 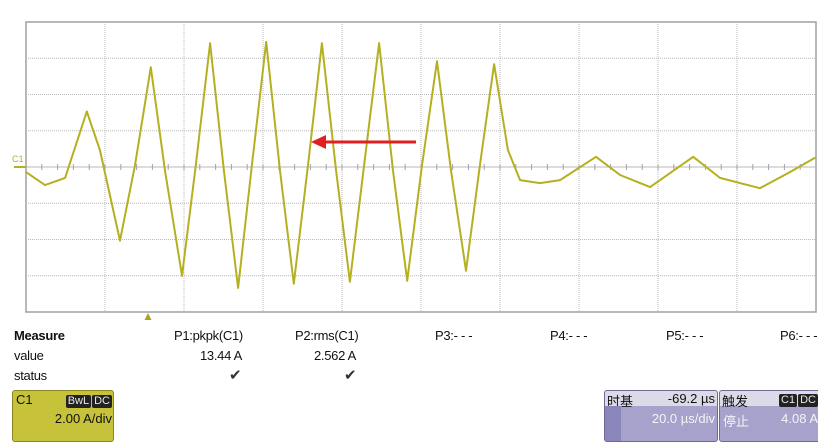 What do you see at coordinates (735, 401) in the screenshot?
I see `trigger-title: 触发` at bounding box center [735, 401].